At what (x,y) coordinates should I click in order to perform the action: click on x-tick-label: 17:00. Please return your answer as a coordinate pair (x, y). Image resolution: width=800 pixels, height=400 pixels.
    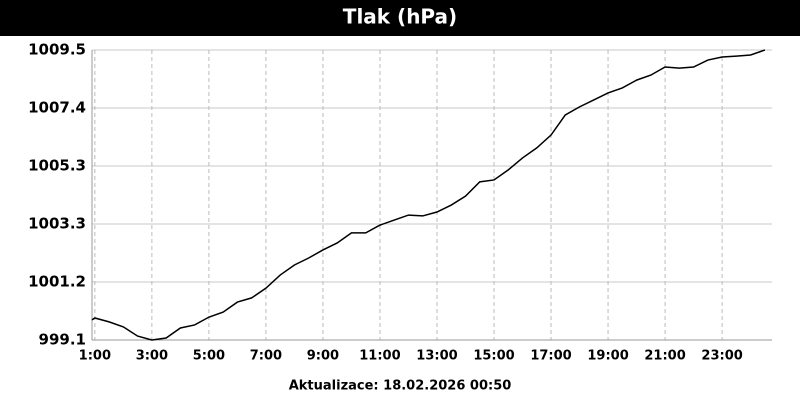
    Looking at the image, I should click on (550, 356).